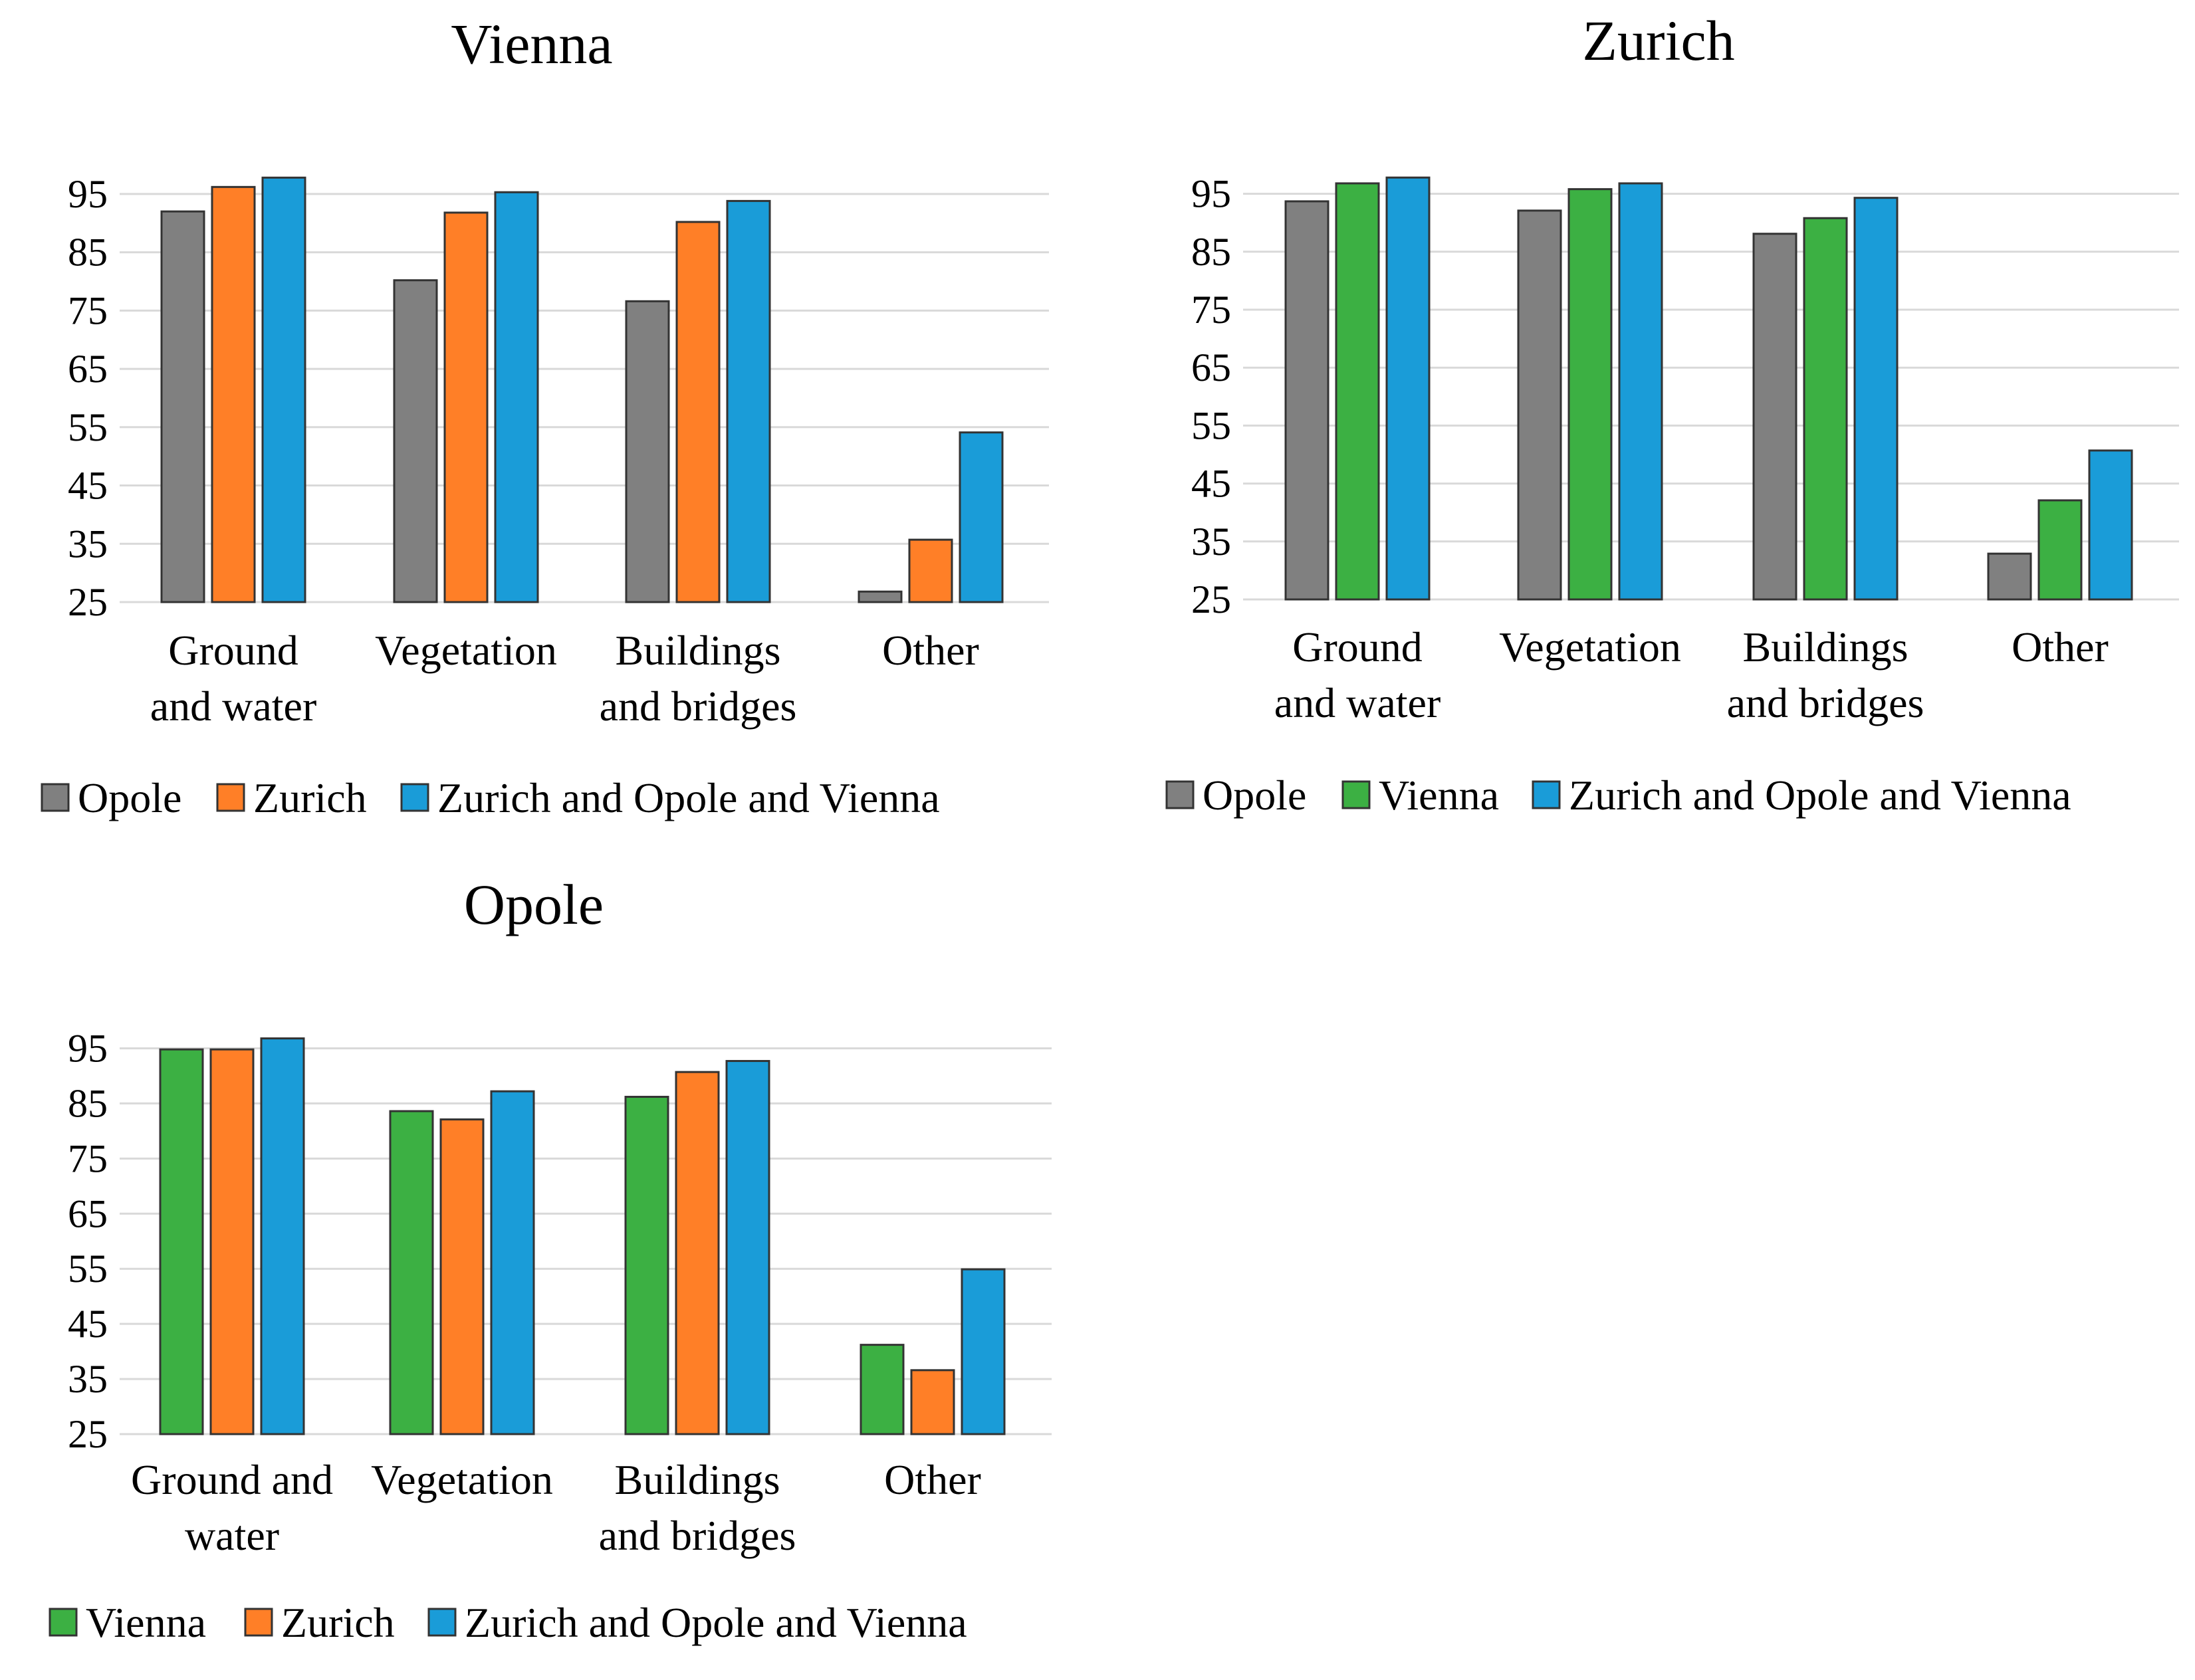 The height and width of the screenshot is (1680, 2195). Describe the element at coordinates (534, 904) in the screenshot. I see `chart-title: Opole` at that location.